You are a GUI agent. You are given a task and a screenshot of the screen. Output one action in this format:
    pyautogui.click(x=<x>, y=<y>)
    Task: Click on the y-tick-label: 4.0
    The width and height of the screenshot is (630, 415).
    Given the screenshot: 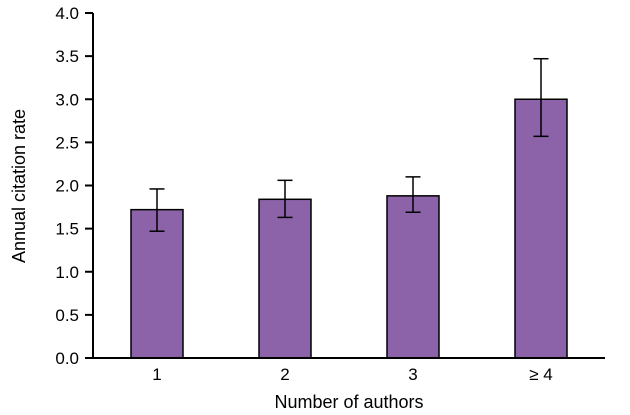 What is the action you would take?
    pyautogui.click(x=67, y=13)
    